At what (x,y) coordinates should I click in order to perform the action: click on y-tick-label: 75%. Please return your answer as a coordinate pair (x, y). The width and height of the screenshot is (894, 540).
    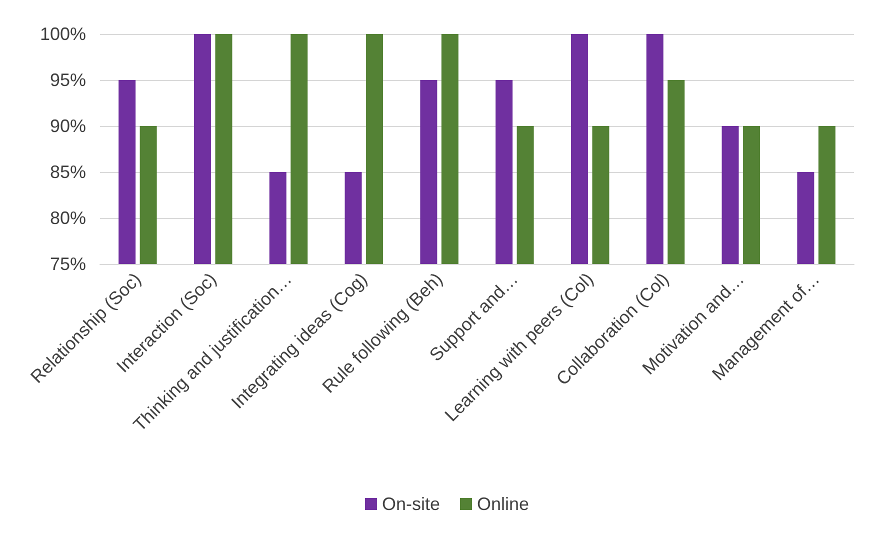
    Looking at the image, I should click on (68, 264).